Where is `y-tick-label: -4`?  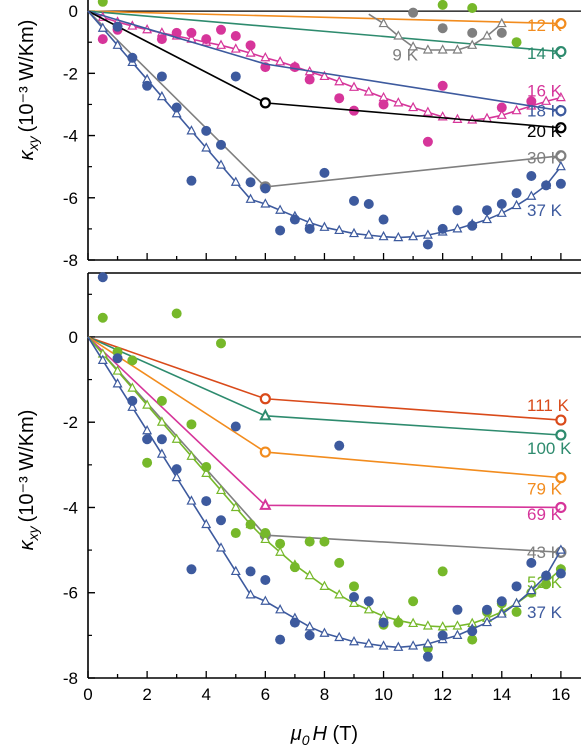 y-tick-label: -4 is located at coordinates (70, 136).